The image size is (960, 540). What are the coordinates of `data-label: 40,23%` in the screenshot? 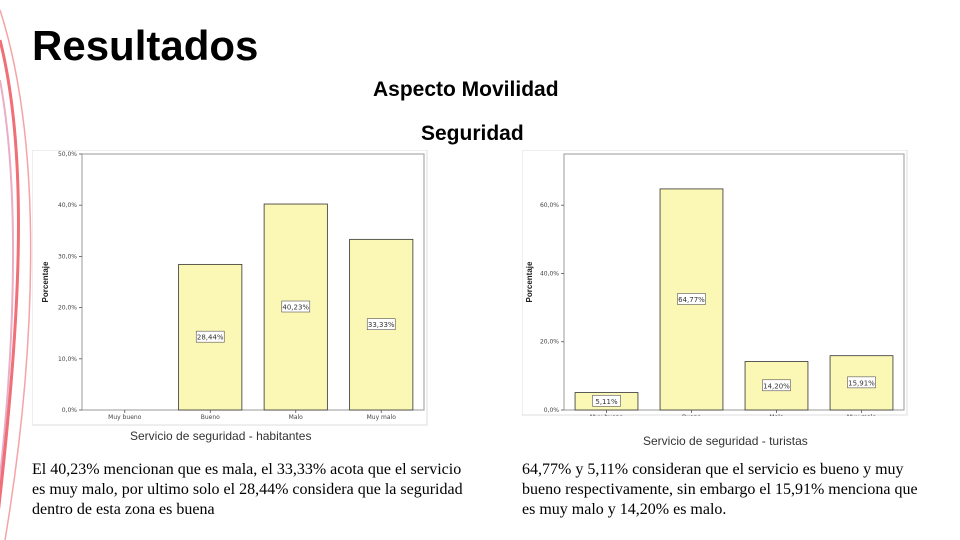 It's located at (295, 308).